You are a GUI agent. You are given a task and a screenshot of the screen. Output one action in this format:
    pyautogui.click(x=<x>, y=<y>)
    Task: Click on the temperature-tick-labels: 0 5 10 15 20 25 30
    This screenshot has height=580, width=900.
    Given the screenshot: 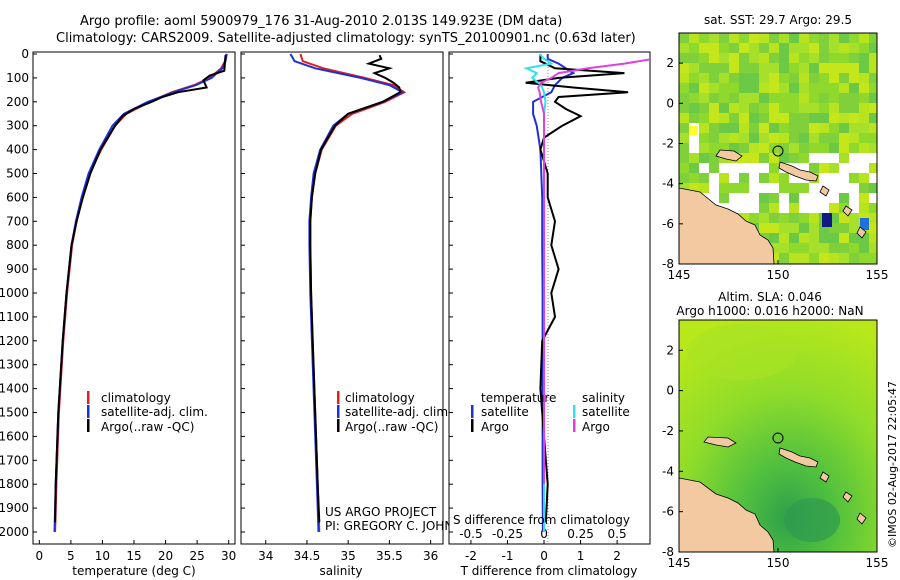 What is the action you would take?
    pyautogui.click(x=135, y=551)
    